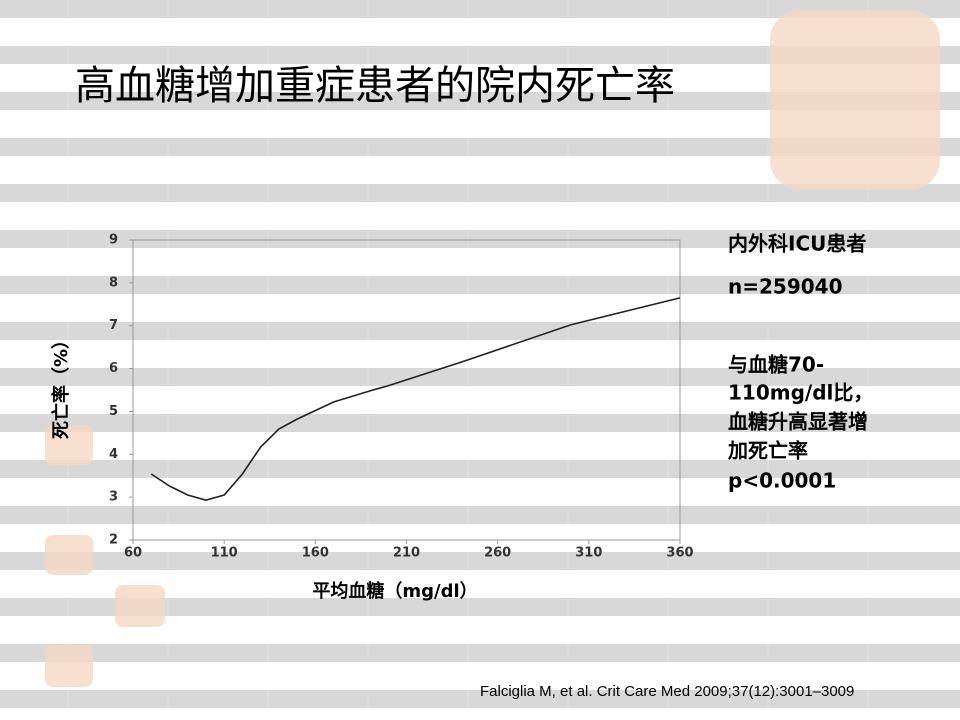  I want to click on x-tick-label: 360, so click(679, 553).